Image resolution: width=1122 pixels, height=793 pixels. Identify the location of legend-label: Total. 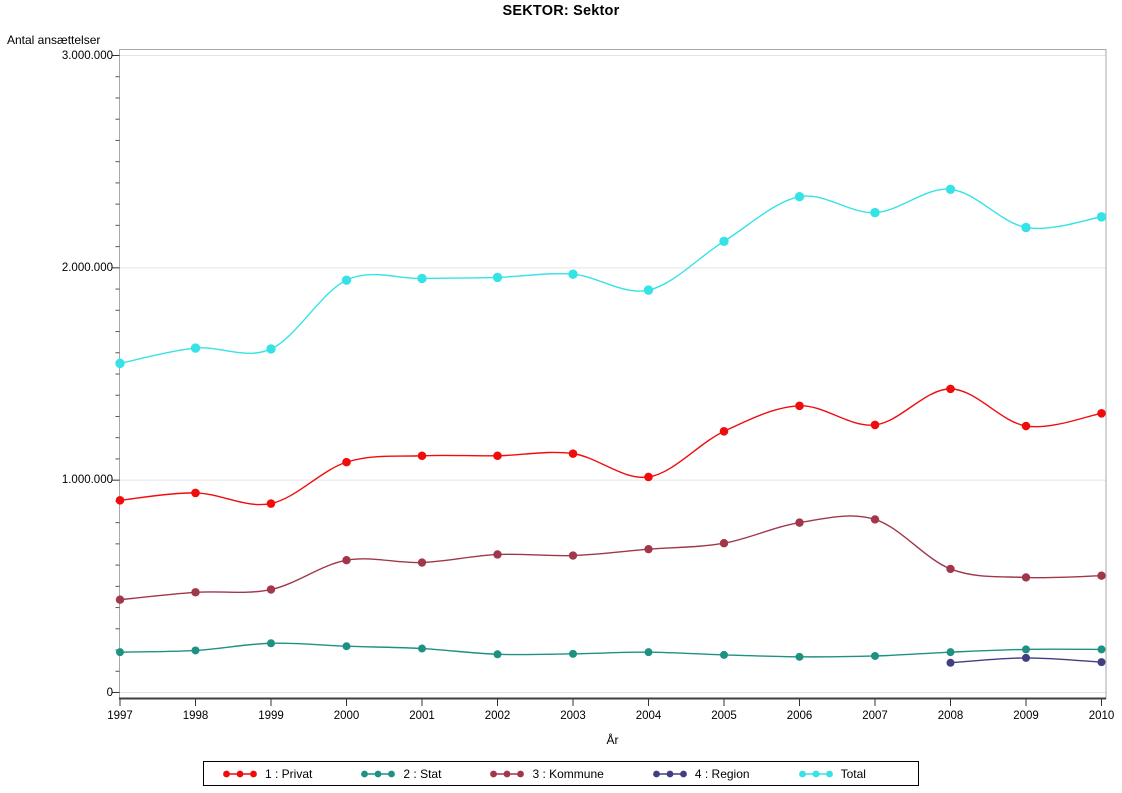
(853, 773).